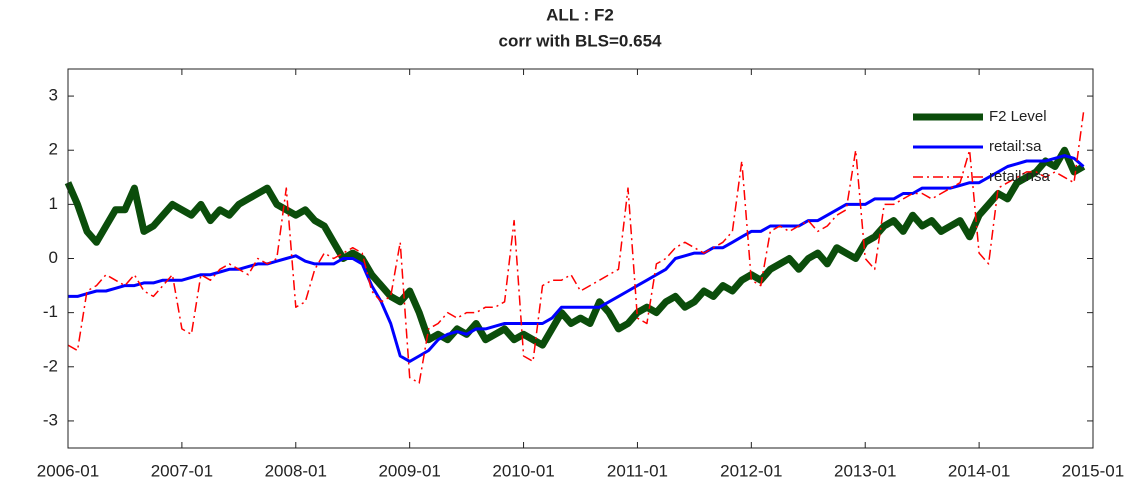  What do you see at coordinates (1018, 116) in the screenshot?
I see `legend-label: F2 Level` at bounding box center [1018, 116].